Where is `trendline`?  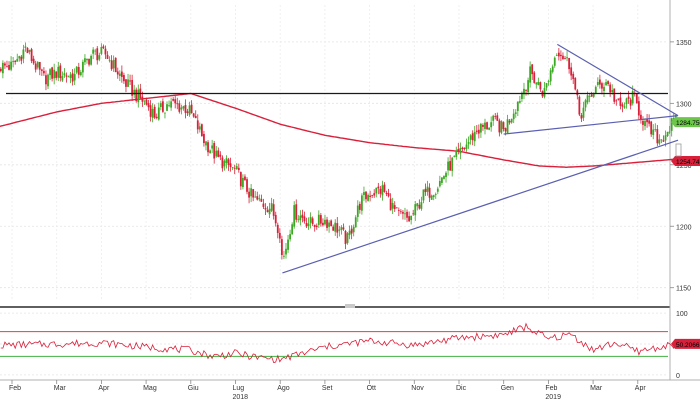
trendline is located at coordinates (591, 125).